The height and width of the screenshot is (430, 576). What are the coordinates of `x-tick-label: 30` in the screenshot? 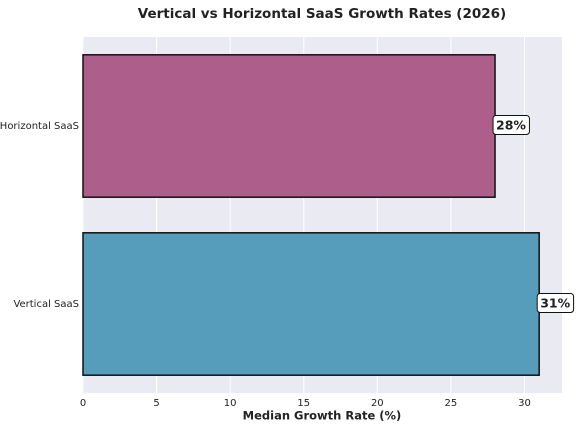 It's located at (524, 403).